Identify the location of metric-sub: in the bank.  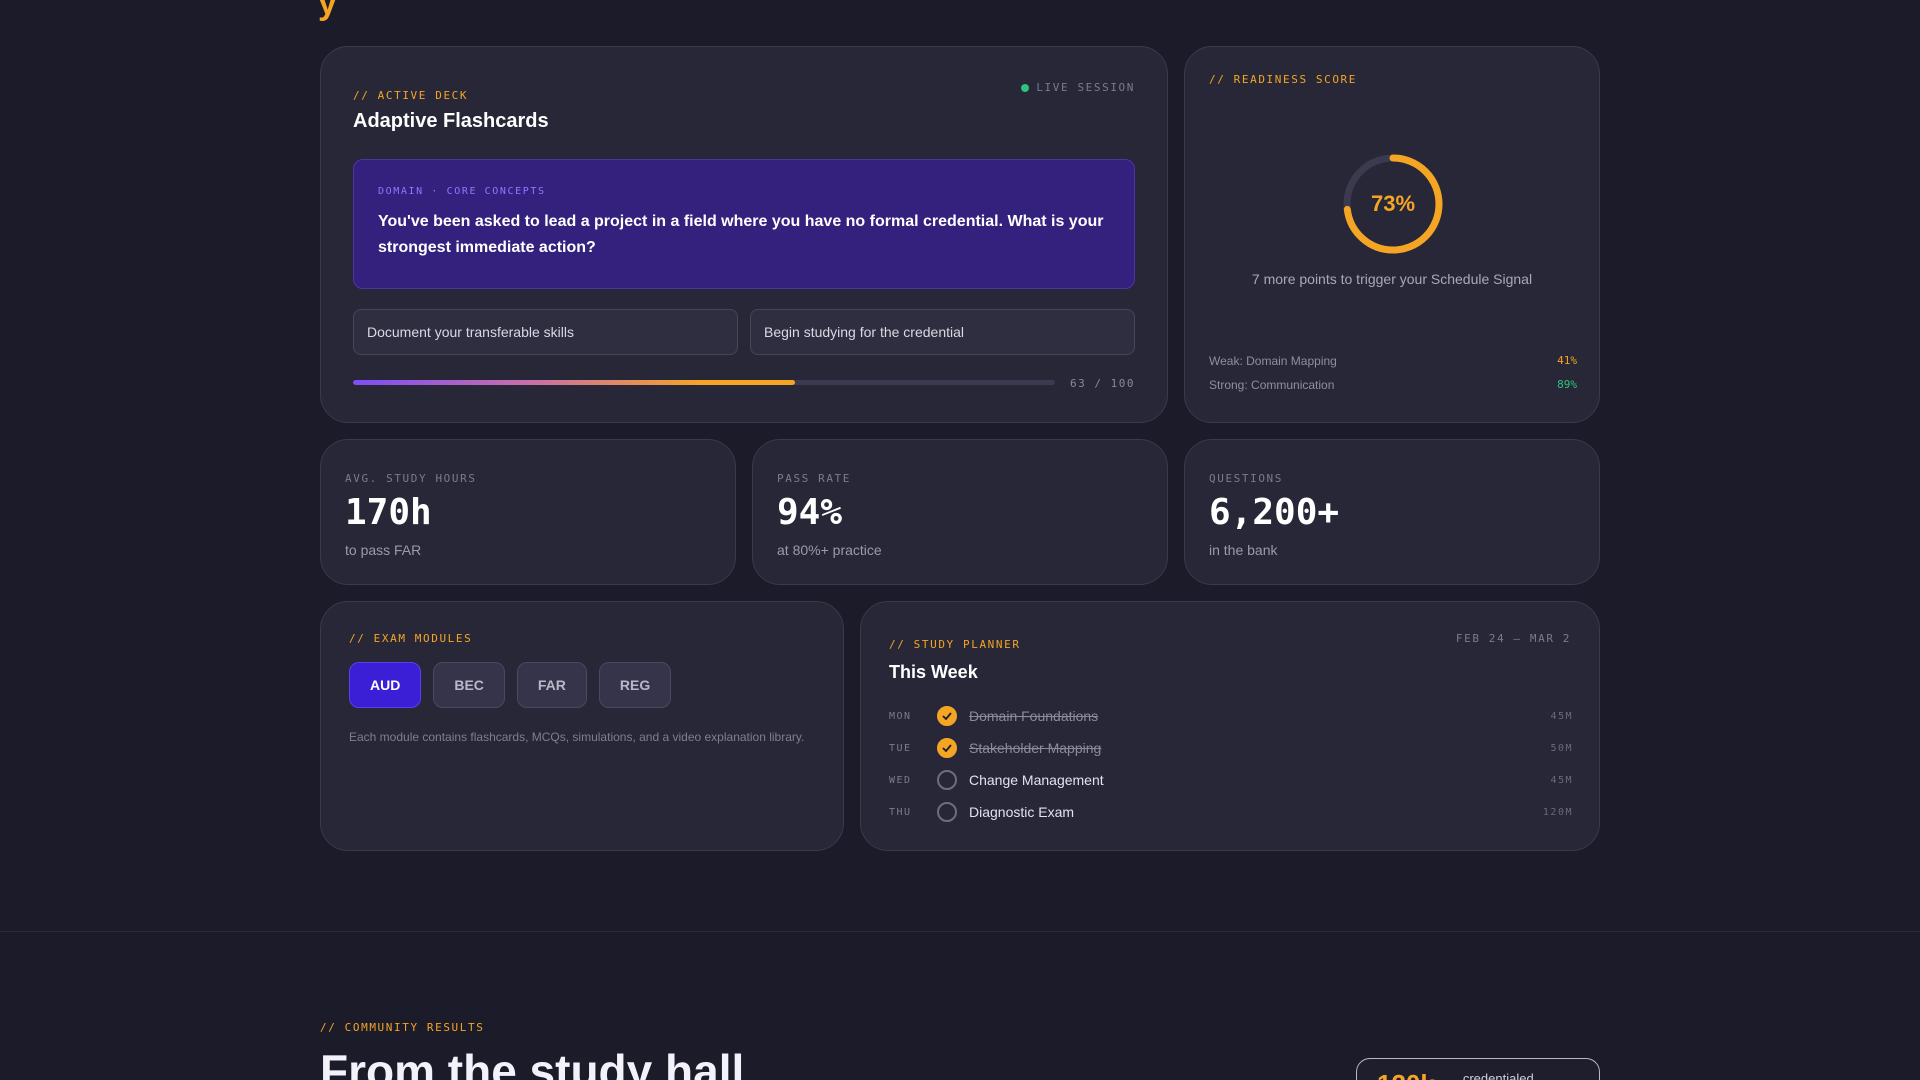
(1243, 550).